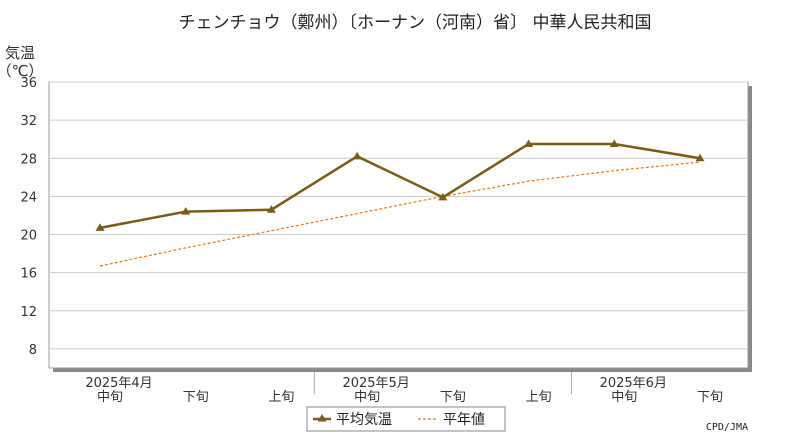 The image size is (800, 440). What do you see at coordinates (367, 397) in the screenshot?
I see `x-tick-label-3: 中旬` at bounding box center [367, 397].